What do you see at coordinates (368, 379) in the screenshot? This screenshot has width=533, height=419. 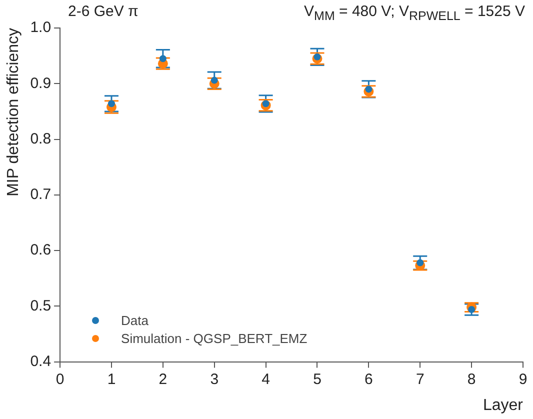 I see `x-tick-label: 6` at bounding box center [368, 379].